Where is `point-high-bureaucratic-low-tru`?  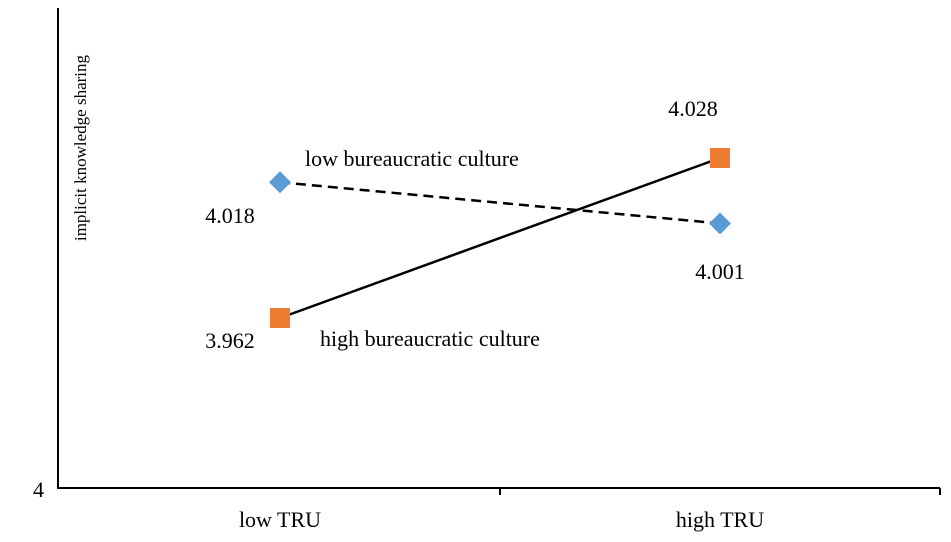 point-high-bureaucratic-low-tru is located at coordinates (280, 318).